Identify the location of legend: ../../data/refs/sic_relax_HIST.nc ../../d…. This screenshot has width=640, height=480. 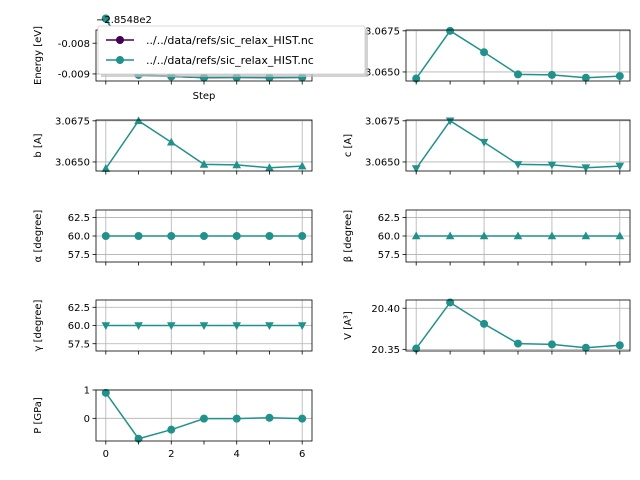
(232, 51).